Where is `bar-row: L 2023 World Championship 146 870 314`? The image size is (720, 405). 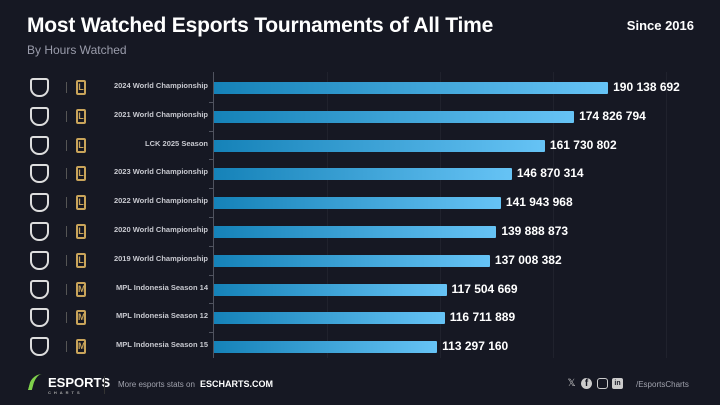
bar-row: L 2023 World Championship 146 870 314 is located at coordinates (360, 173).